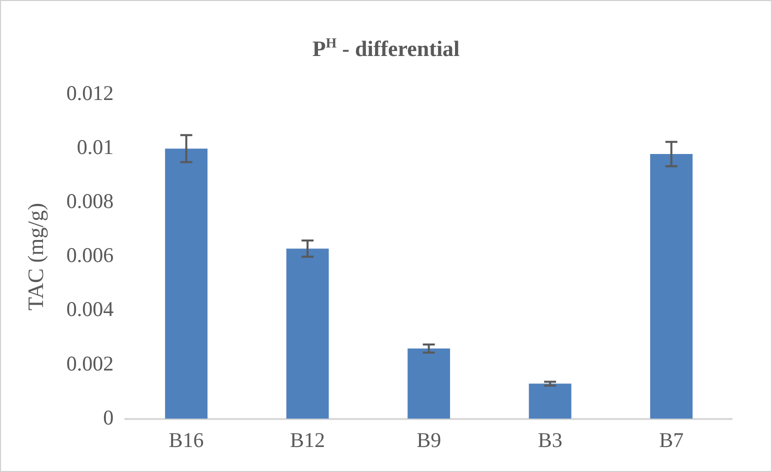  What do you see at coordinates (308, 440) in the screenshot?
I see `x-tick-label: B12` at bounding box center [308, 440].